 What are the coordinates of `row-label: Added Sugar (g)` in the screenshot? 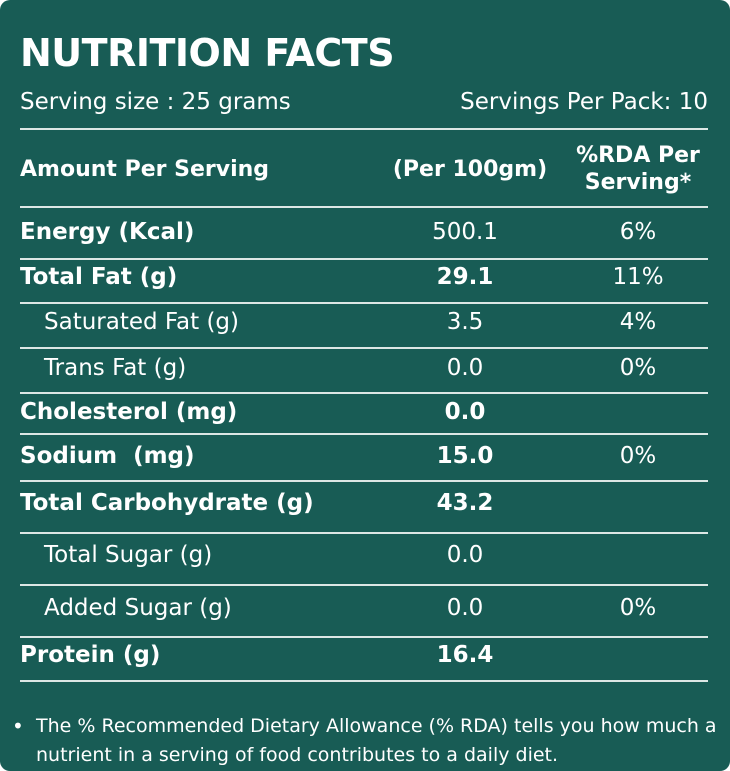 It's located at (138, 608).